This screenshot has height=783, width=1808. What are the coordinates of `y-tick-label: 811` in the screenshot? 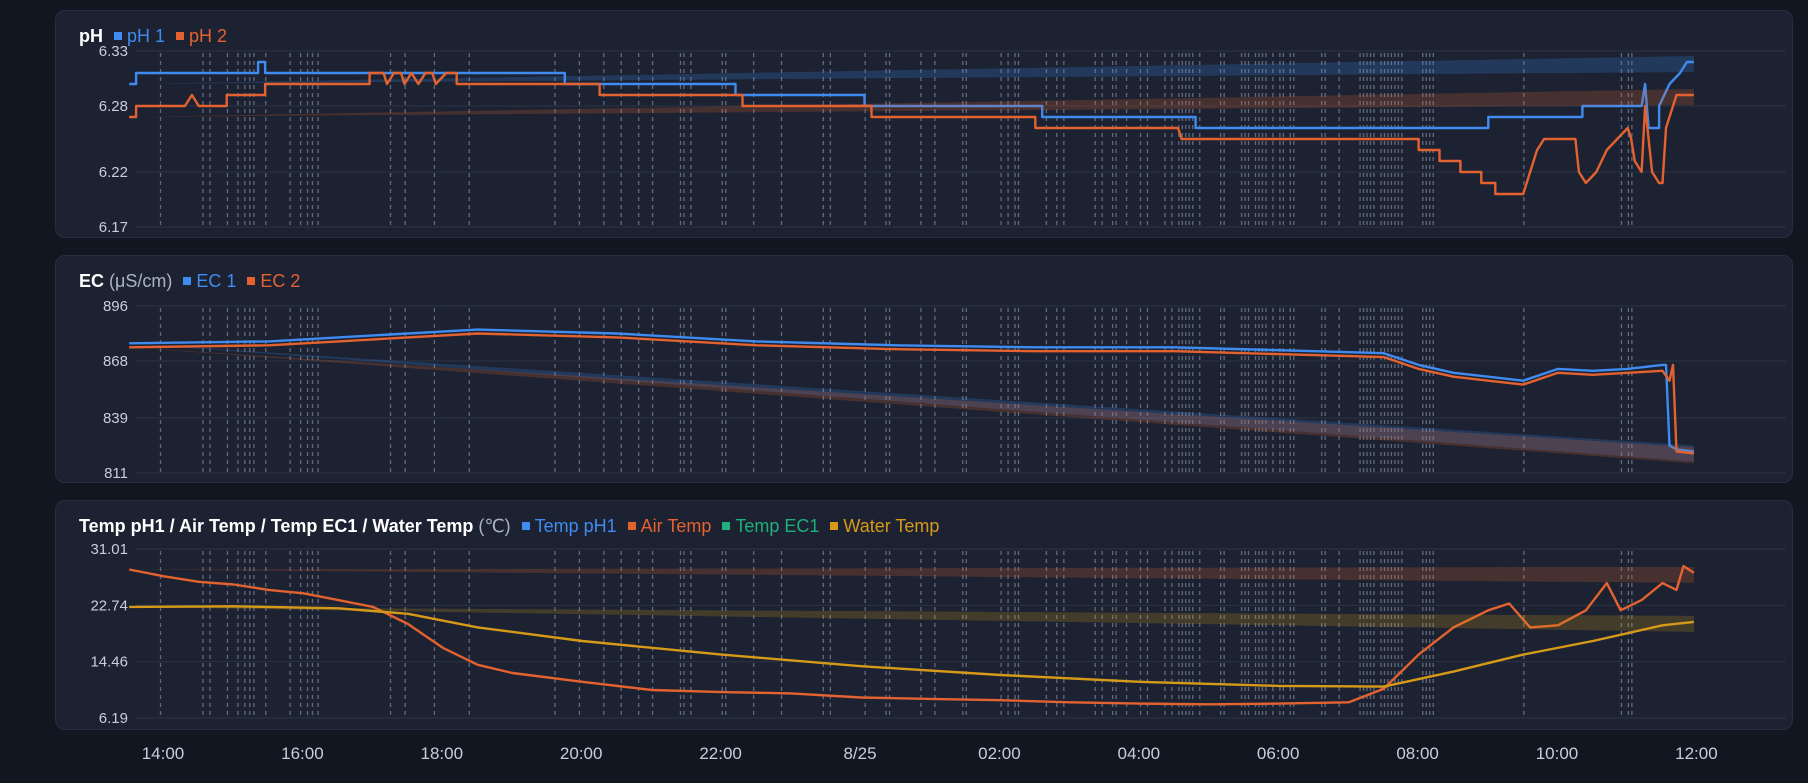 It's located at (116, 473).